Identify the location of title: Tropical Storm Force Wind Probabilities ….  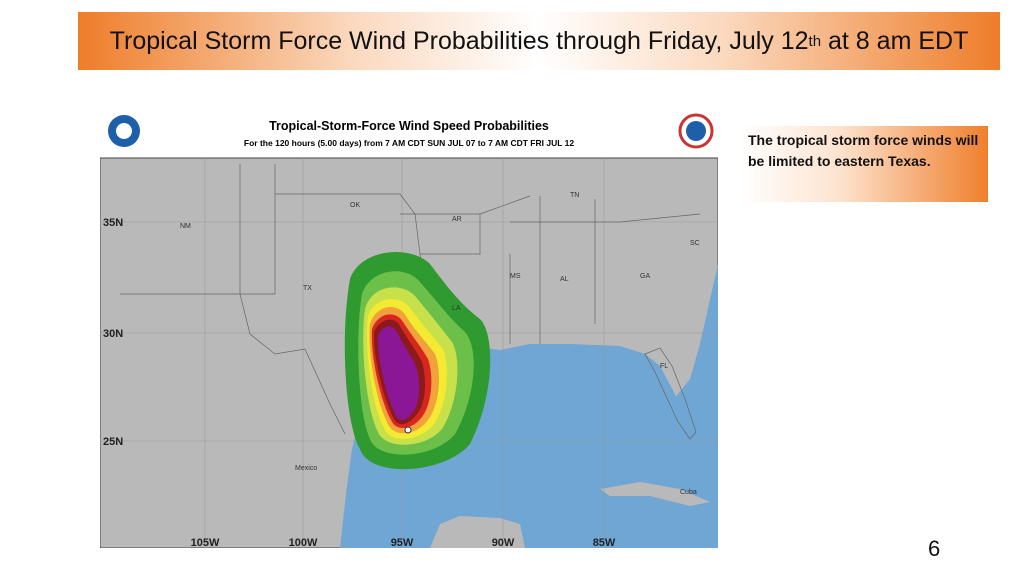
(459, 40).